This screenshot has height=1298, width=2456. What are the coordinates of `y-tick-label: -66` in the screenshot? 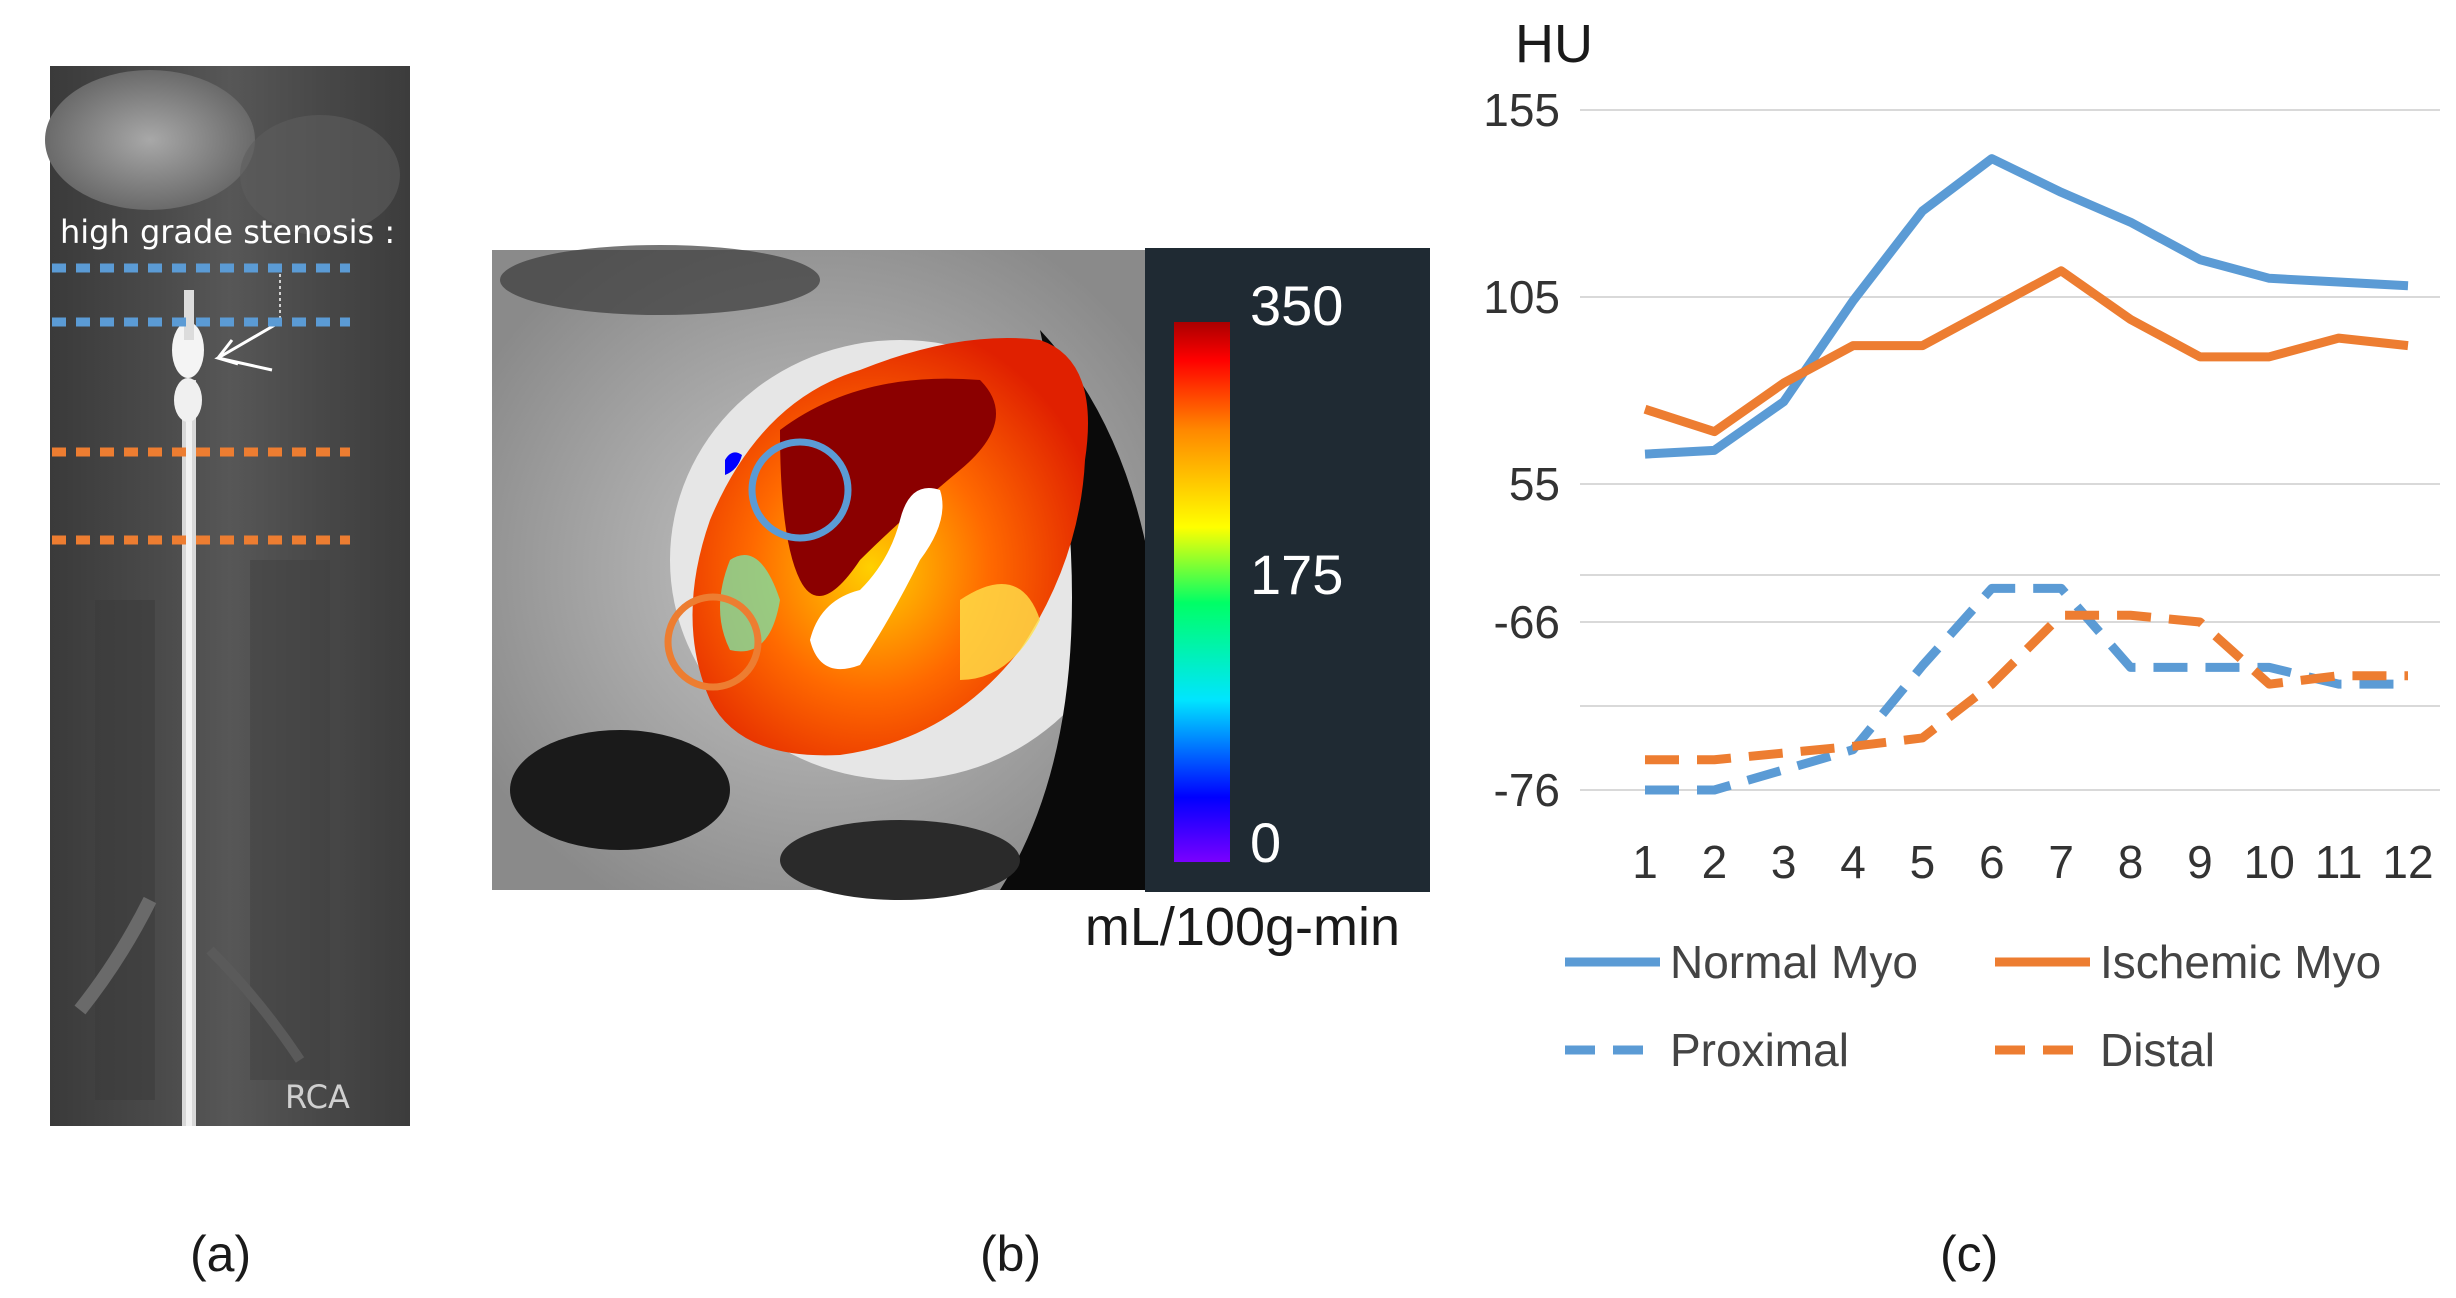 It's located at (1527, 622).